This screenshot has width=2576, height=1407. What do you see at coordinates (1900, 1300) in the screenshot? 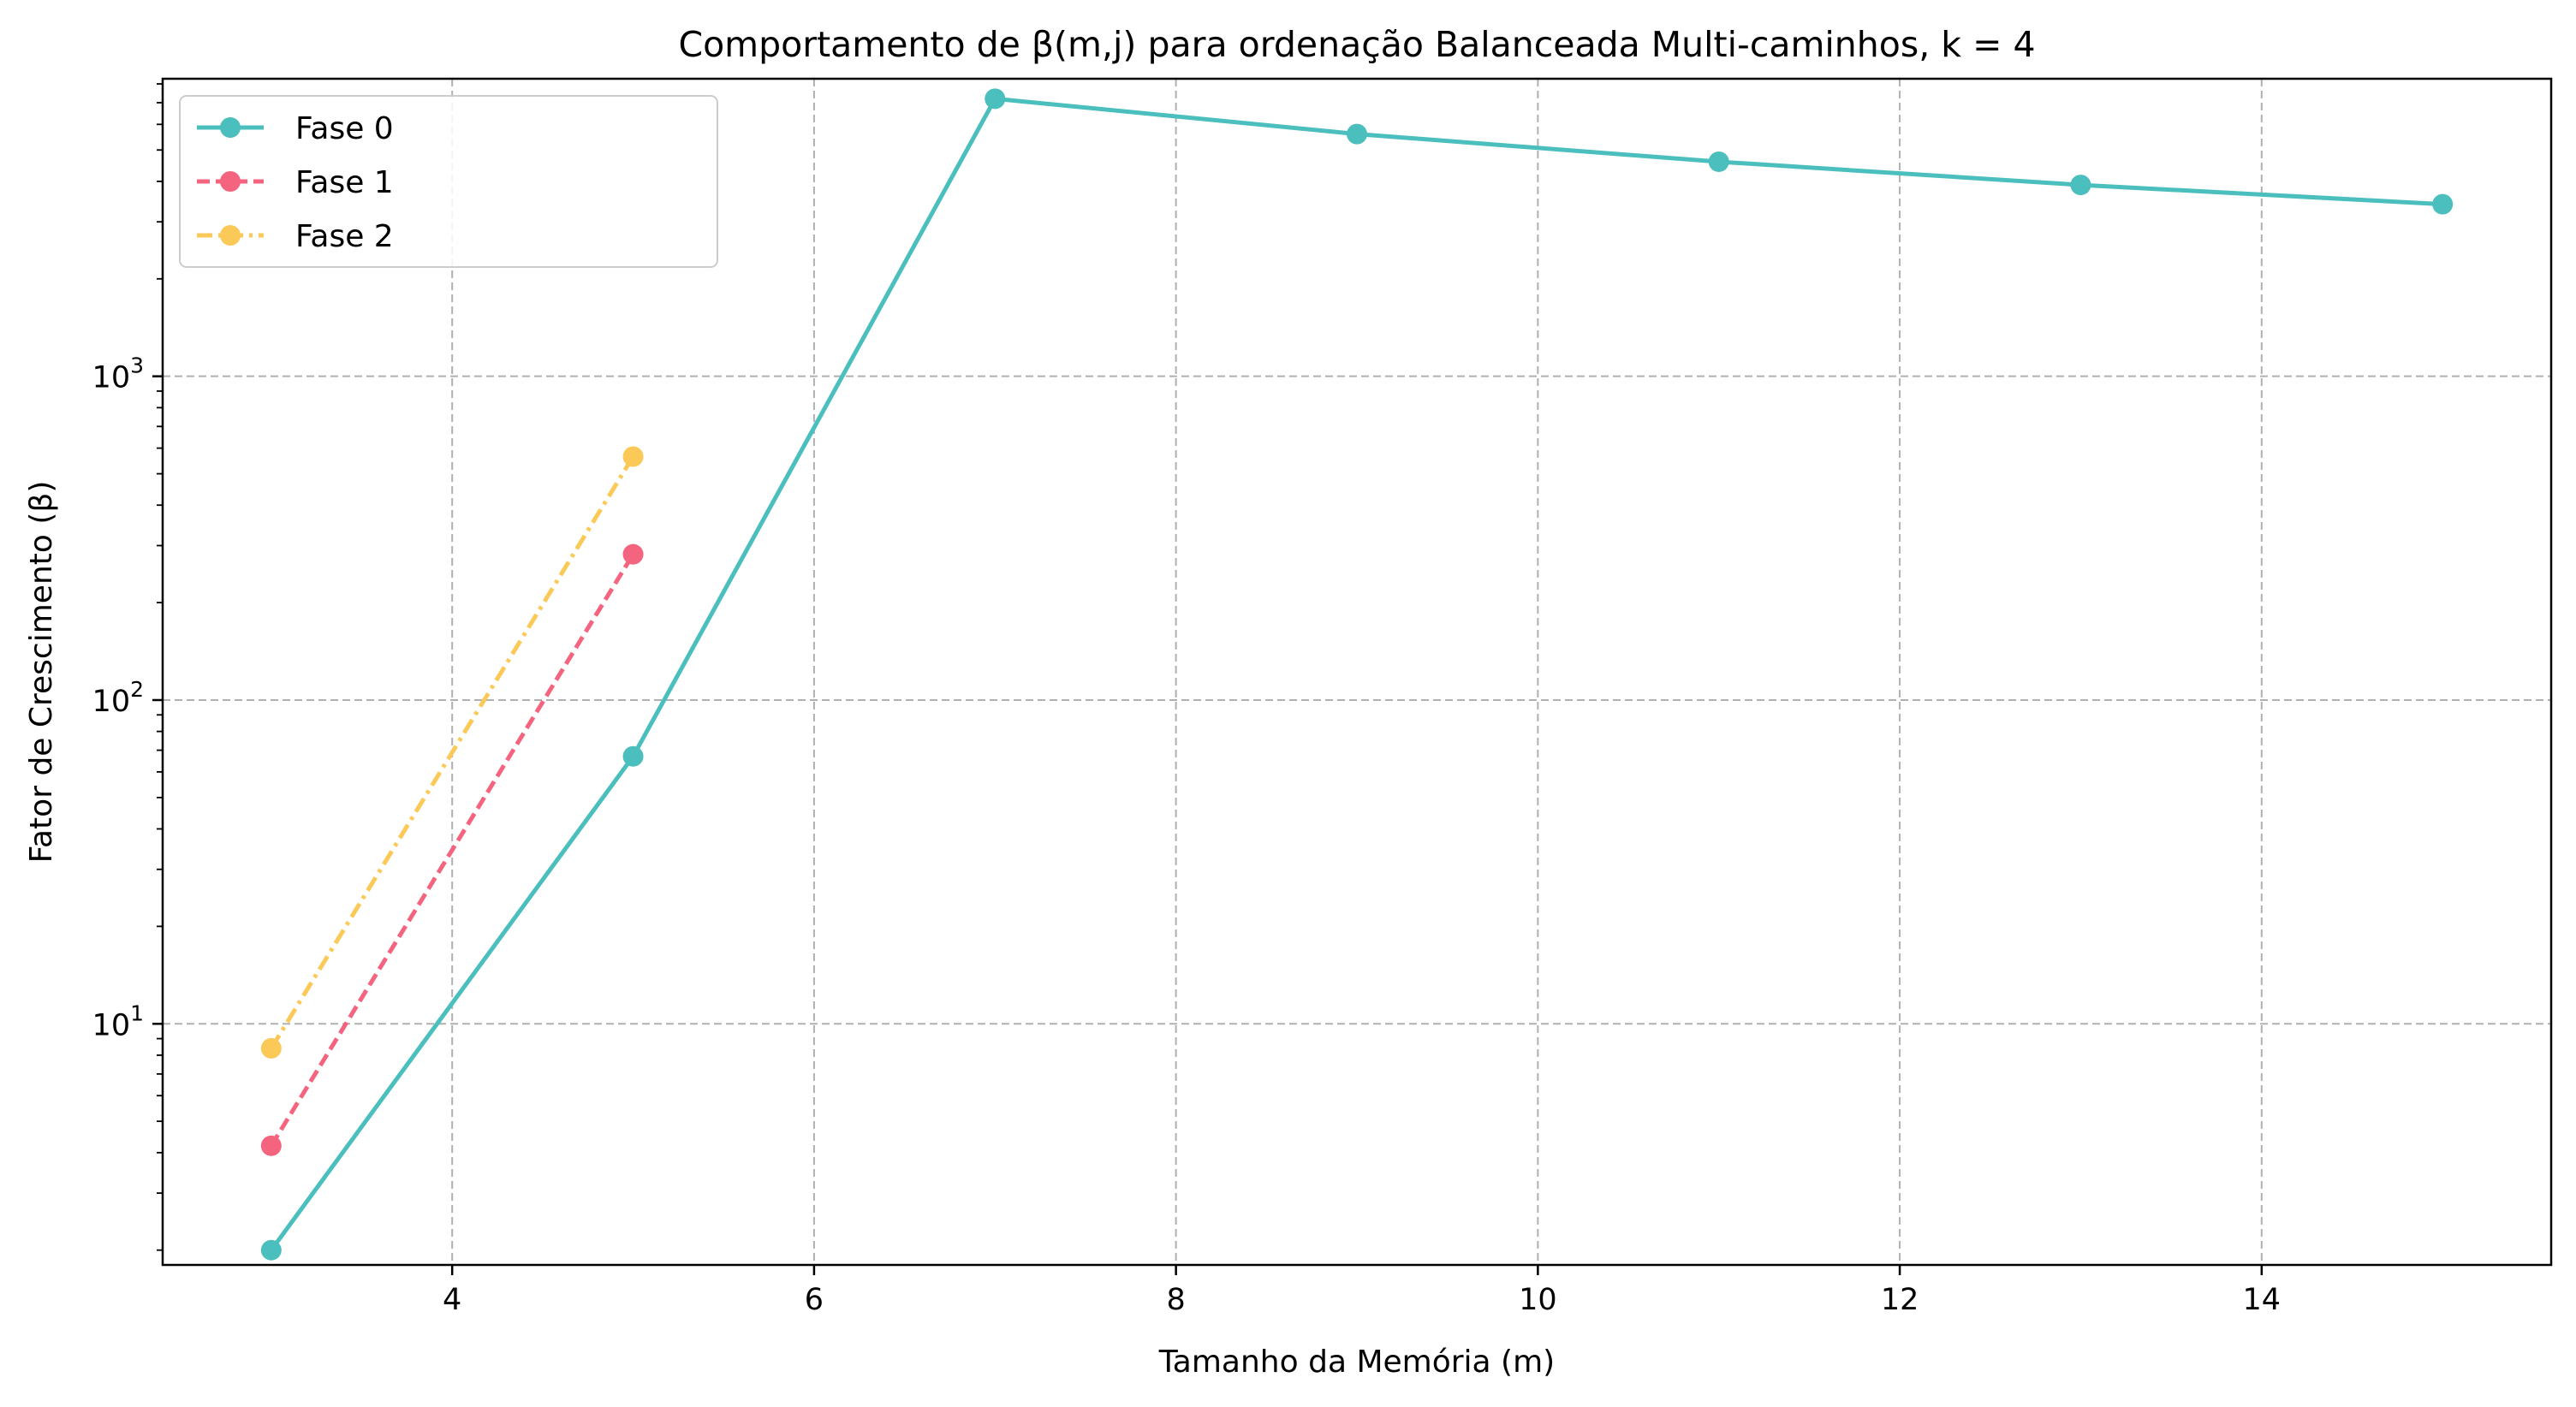
I see `x-tick-label: 12` at bounding box center [1900, 1300].